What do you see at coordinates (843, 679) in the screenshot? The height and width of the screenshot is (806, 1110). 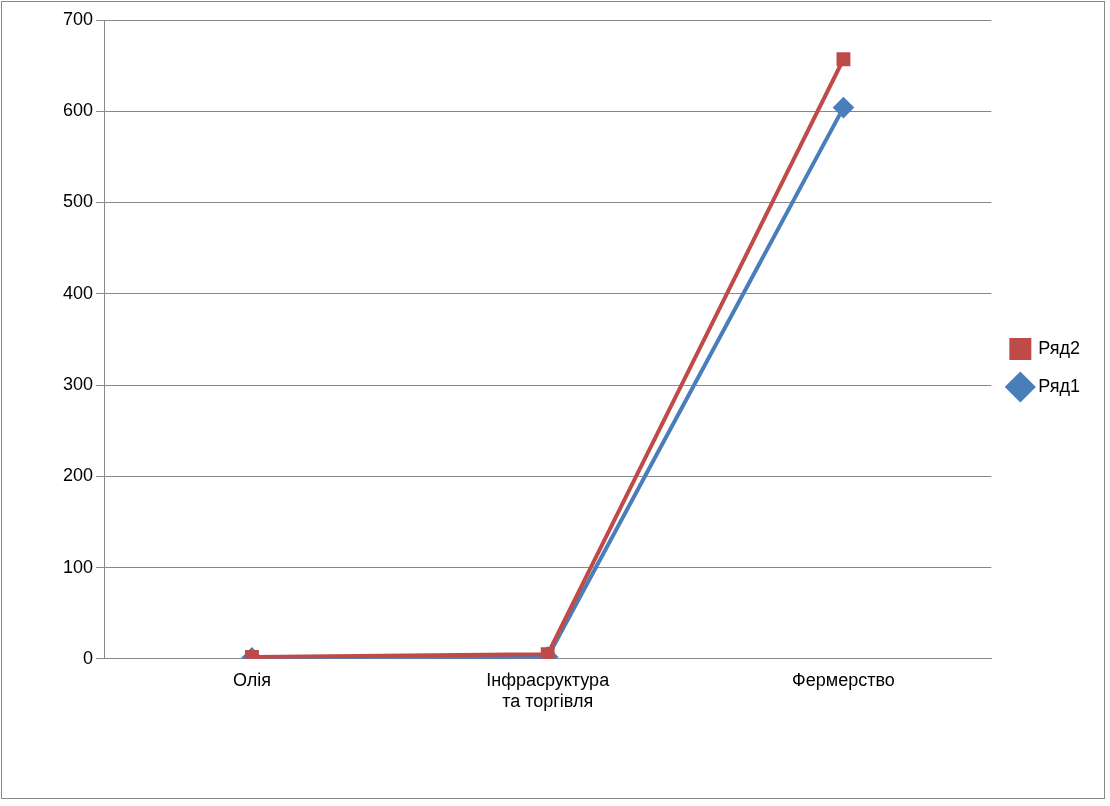 I see `x-tick-label: Фермерство` at bounding box center [843, 679].